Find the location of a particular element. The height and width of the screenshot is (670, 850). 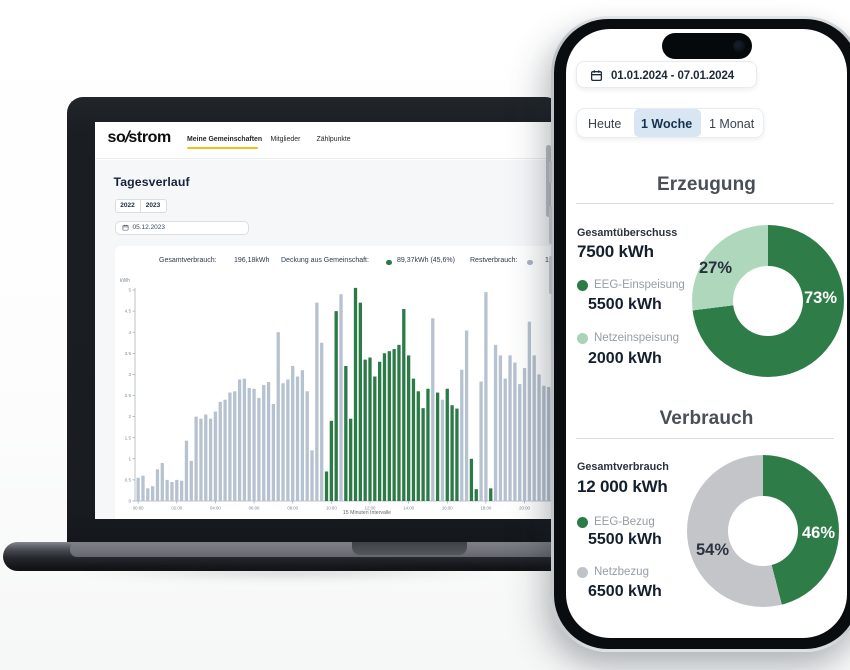

svg-text: 14:00 is located at coordinates (408, 508).